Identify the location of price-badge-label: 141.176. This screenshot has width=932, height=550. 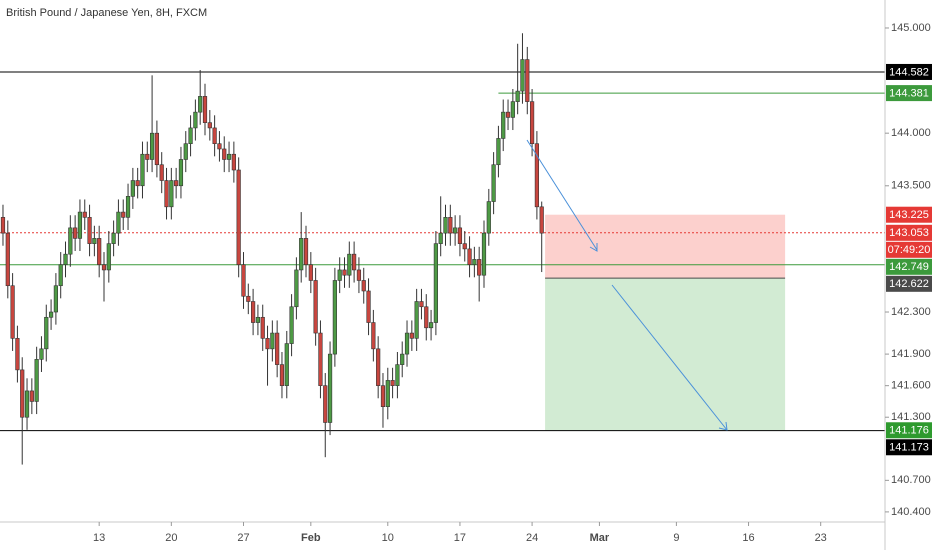
(909, 431).